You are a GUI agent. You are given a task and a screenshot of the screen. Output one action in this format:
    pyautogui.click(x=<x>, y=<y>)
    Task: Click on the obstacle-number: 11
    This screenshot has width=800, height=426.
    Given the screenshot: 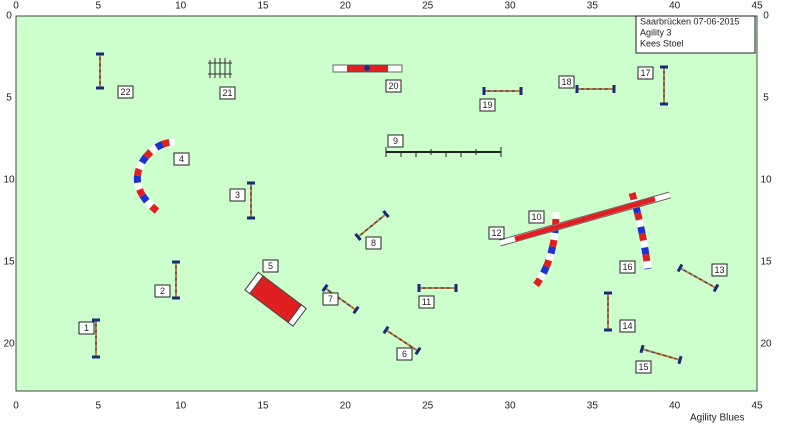 What is the action you would take?
    pyautogui.click(x=426, y=302)
    